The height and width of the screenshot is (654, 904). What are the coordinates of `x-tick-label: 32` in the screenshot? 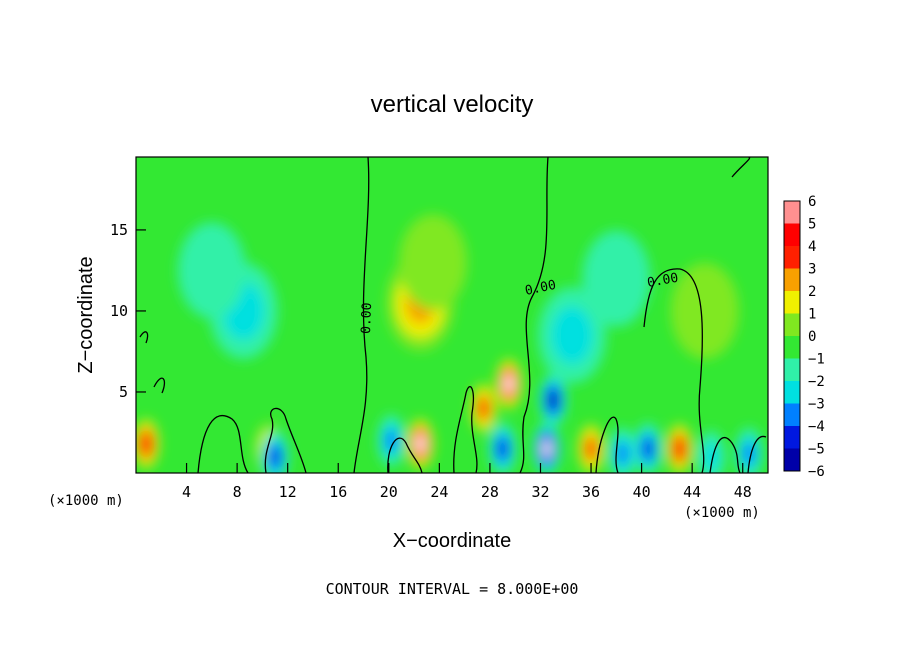 It's located at (540, 492).